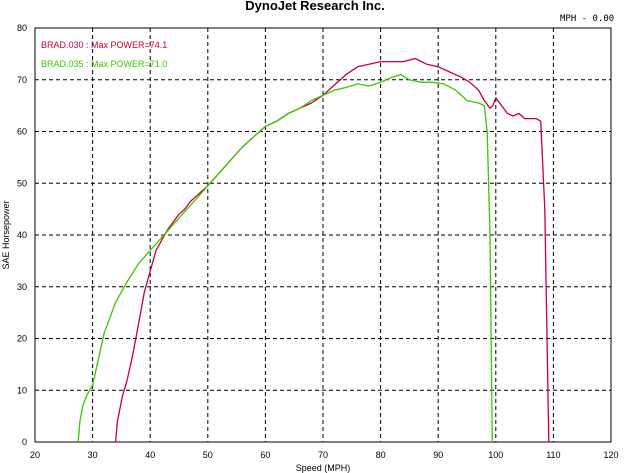  I want to click on y-axis-label: SAE Horsepower, so click(6, 234).